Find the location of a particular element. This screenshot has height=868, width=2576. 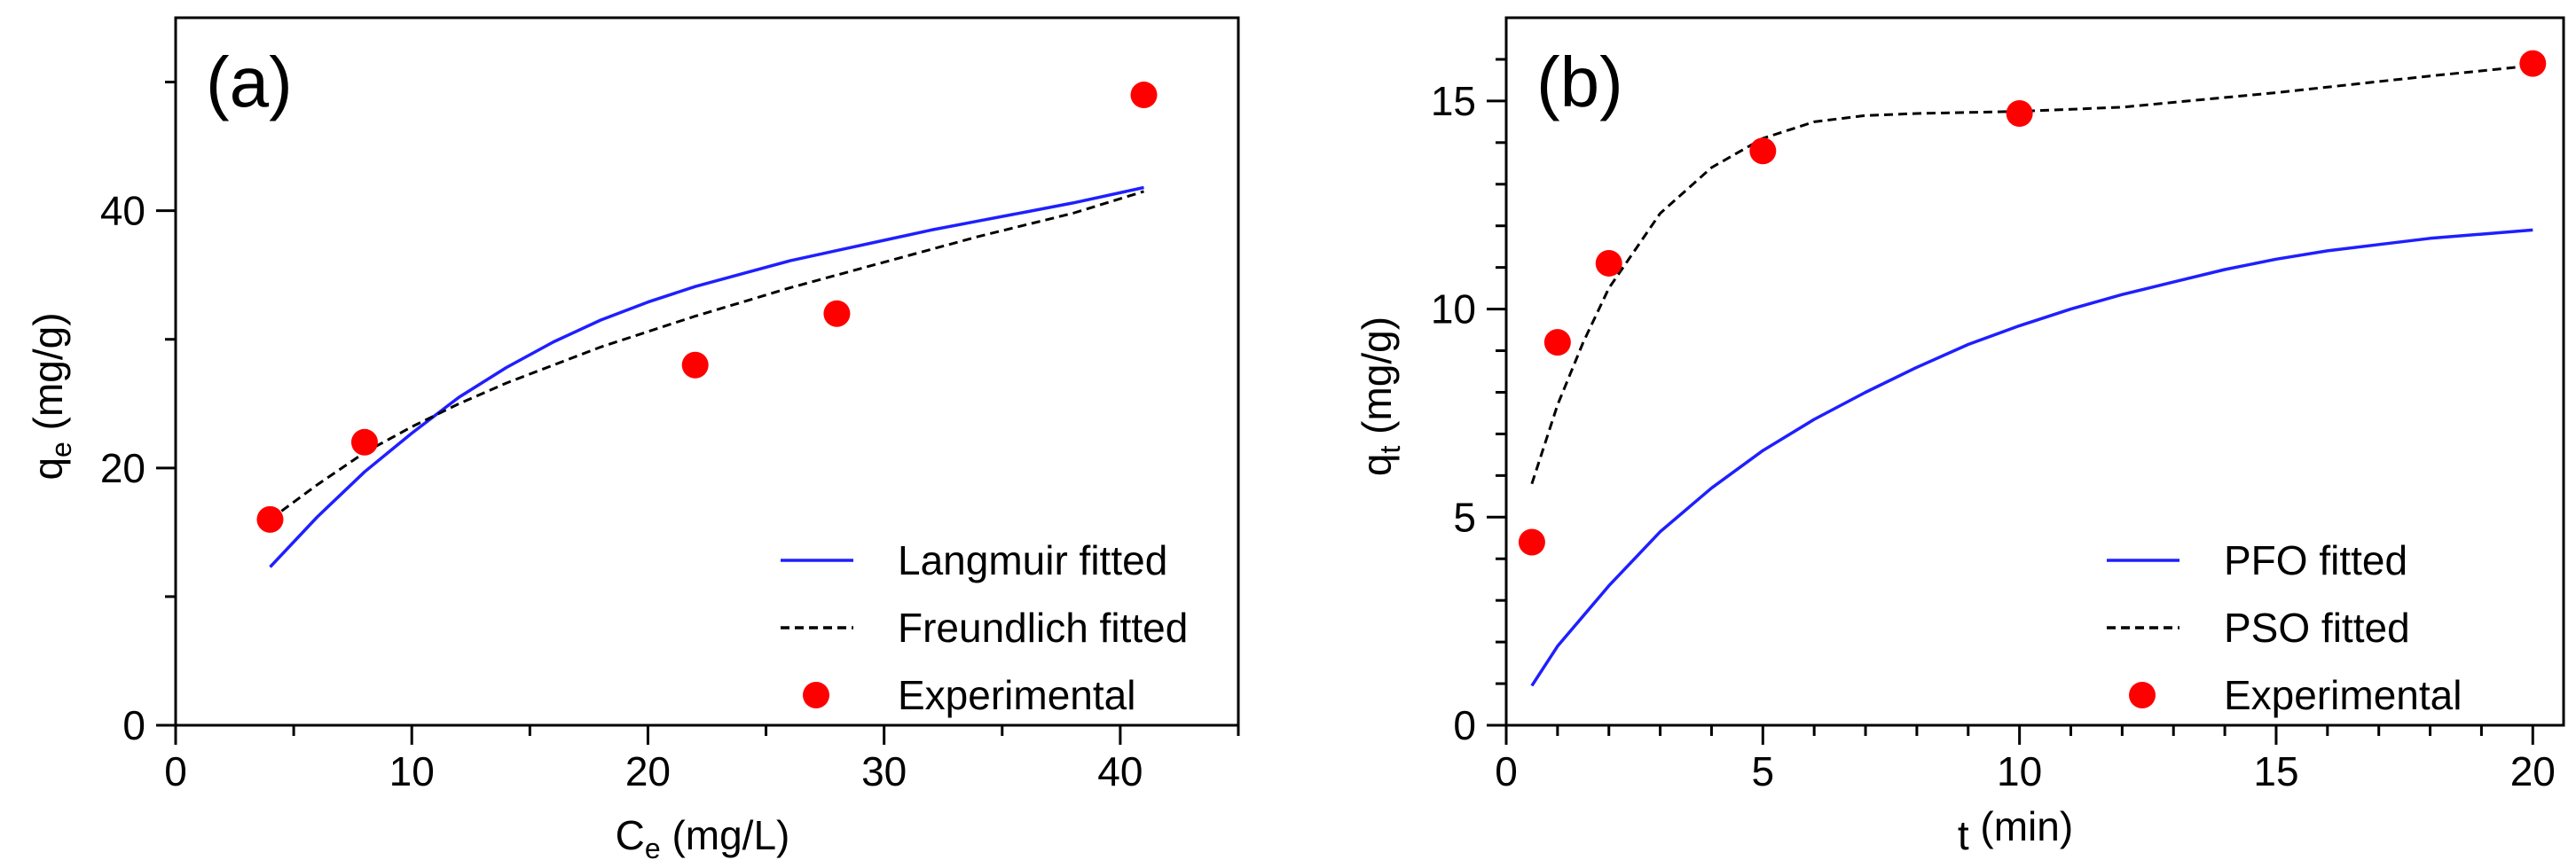

panel-a-langmuir-fitted-line is located at coordinates (706, 376).